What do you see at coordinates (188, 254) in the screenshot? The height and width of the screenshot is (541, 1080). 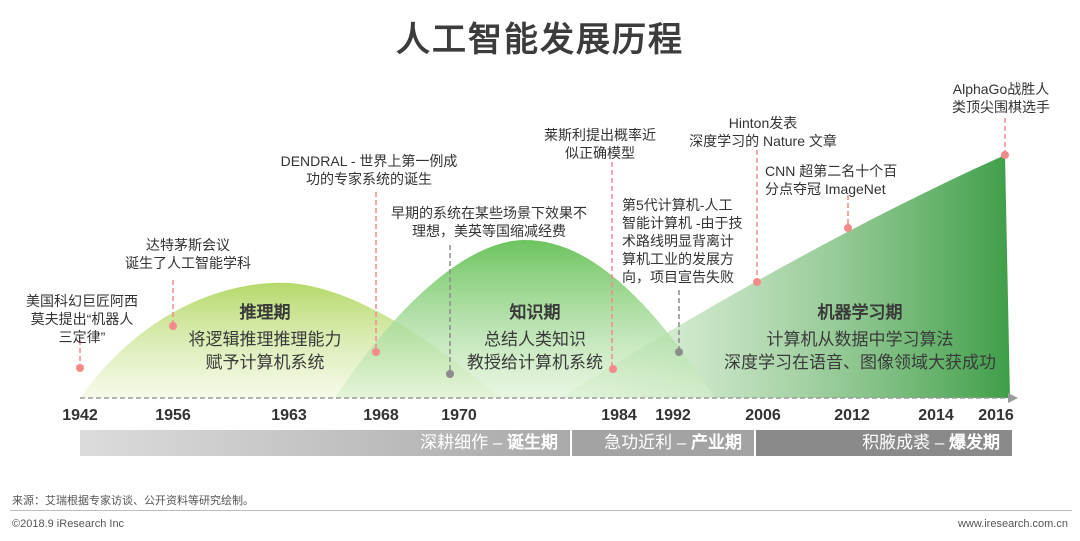 I see `event-1956-label: 达特茅斯会议 诞生了人工智能学科` at bounding box center [188, 254].